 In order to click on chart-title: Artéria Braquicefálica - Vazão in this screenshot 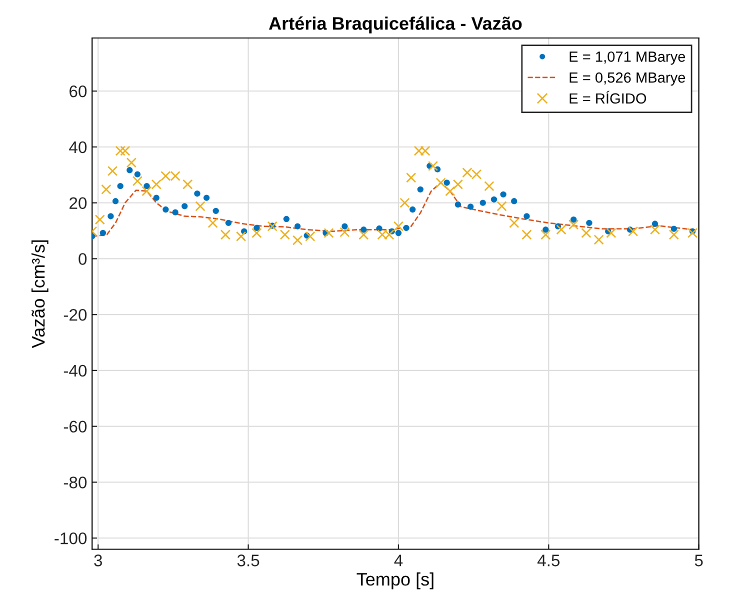, I will do `click(395, 25)`.